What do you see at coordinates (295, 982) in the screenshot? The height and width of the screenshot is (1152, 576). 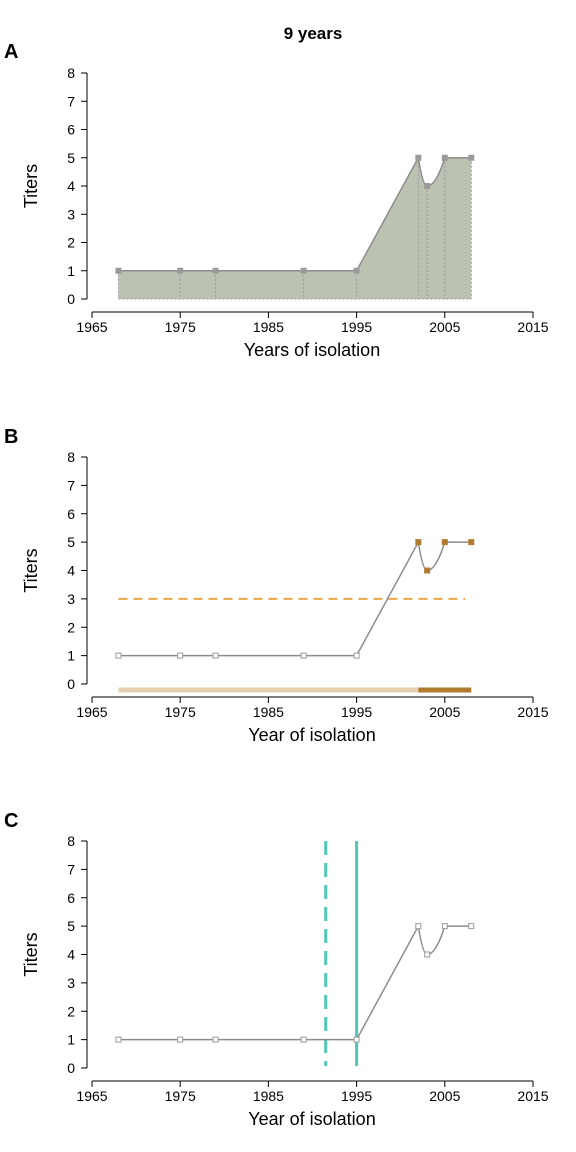 I see `series-line` at bounding box center [295, 982].